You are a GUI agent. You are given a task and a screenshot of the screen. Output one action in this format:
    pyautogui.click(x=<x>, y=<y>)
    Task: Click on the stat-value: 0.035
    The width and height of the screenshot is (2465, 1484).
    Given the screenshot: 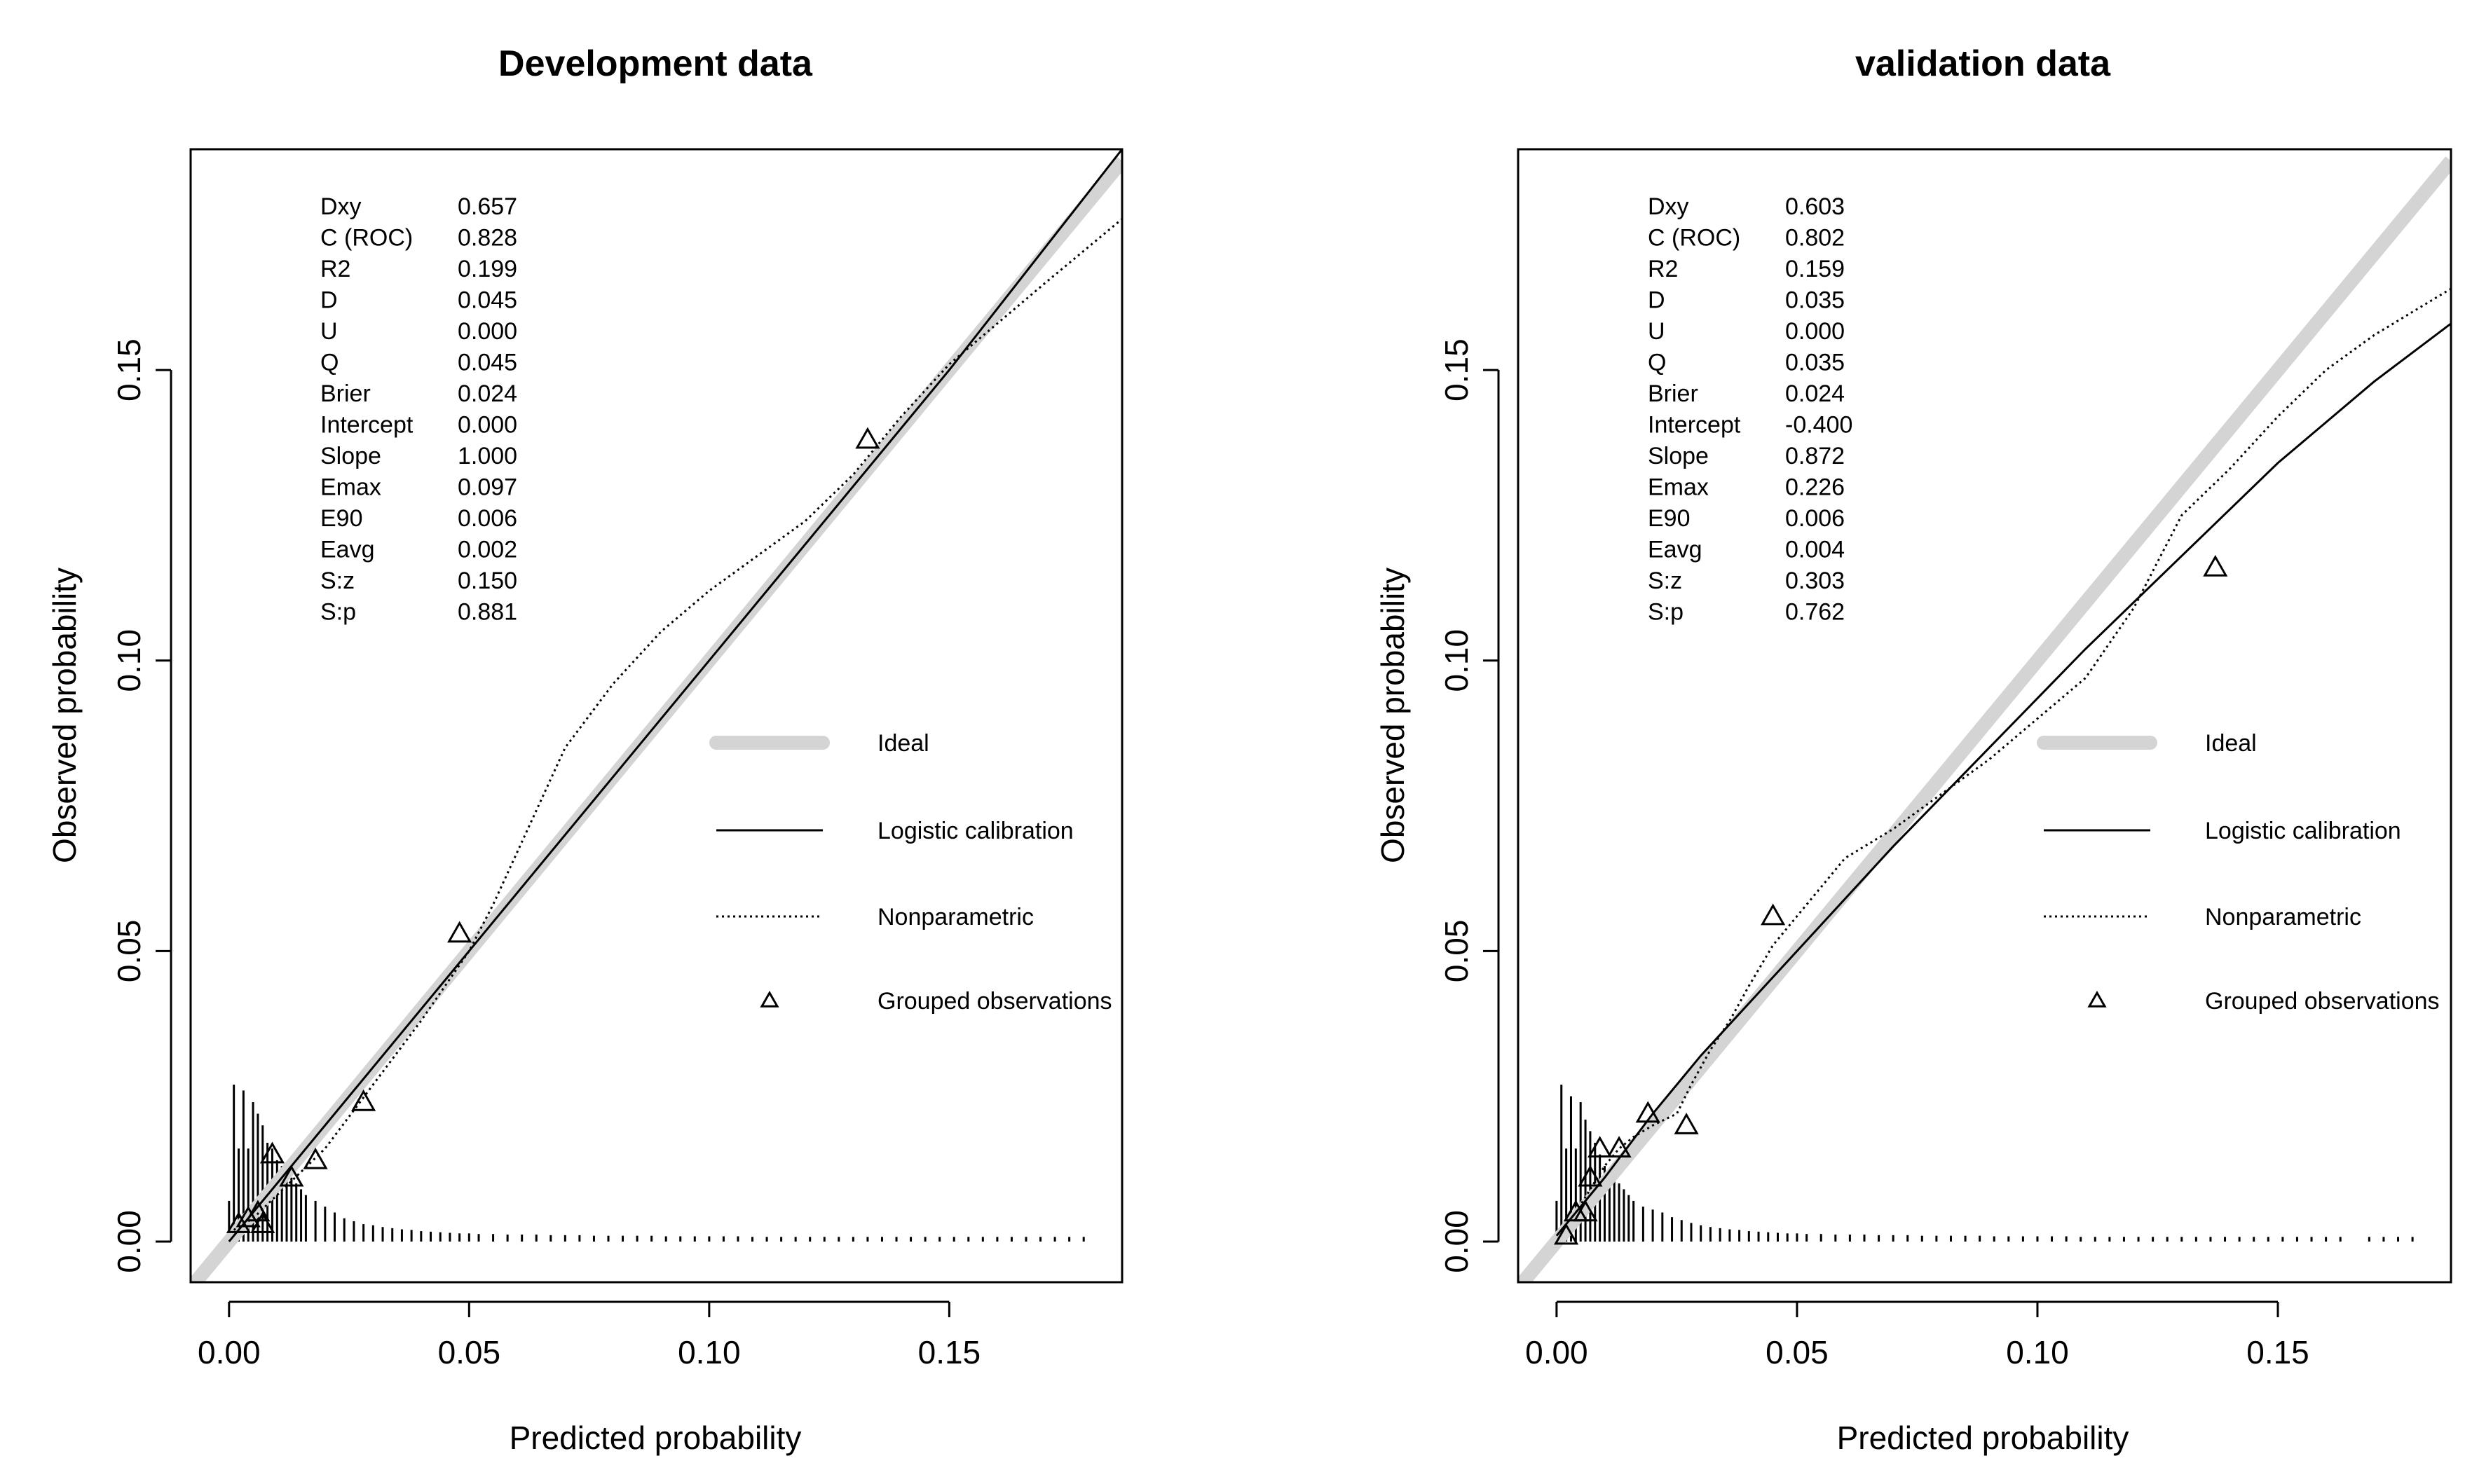 What is the action you would take?
    pyautogui.click(x=1815, y=363)
    